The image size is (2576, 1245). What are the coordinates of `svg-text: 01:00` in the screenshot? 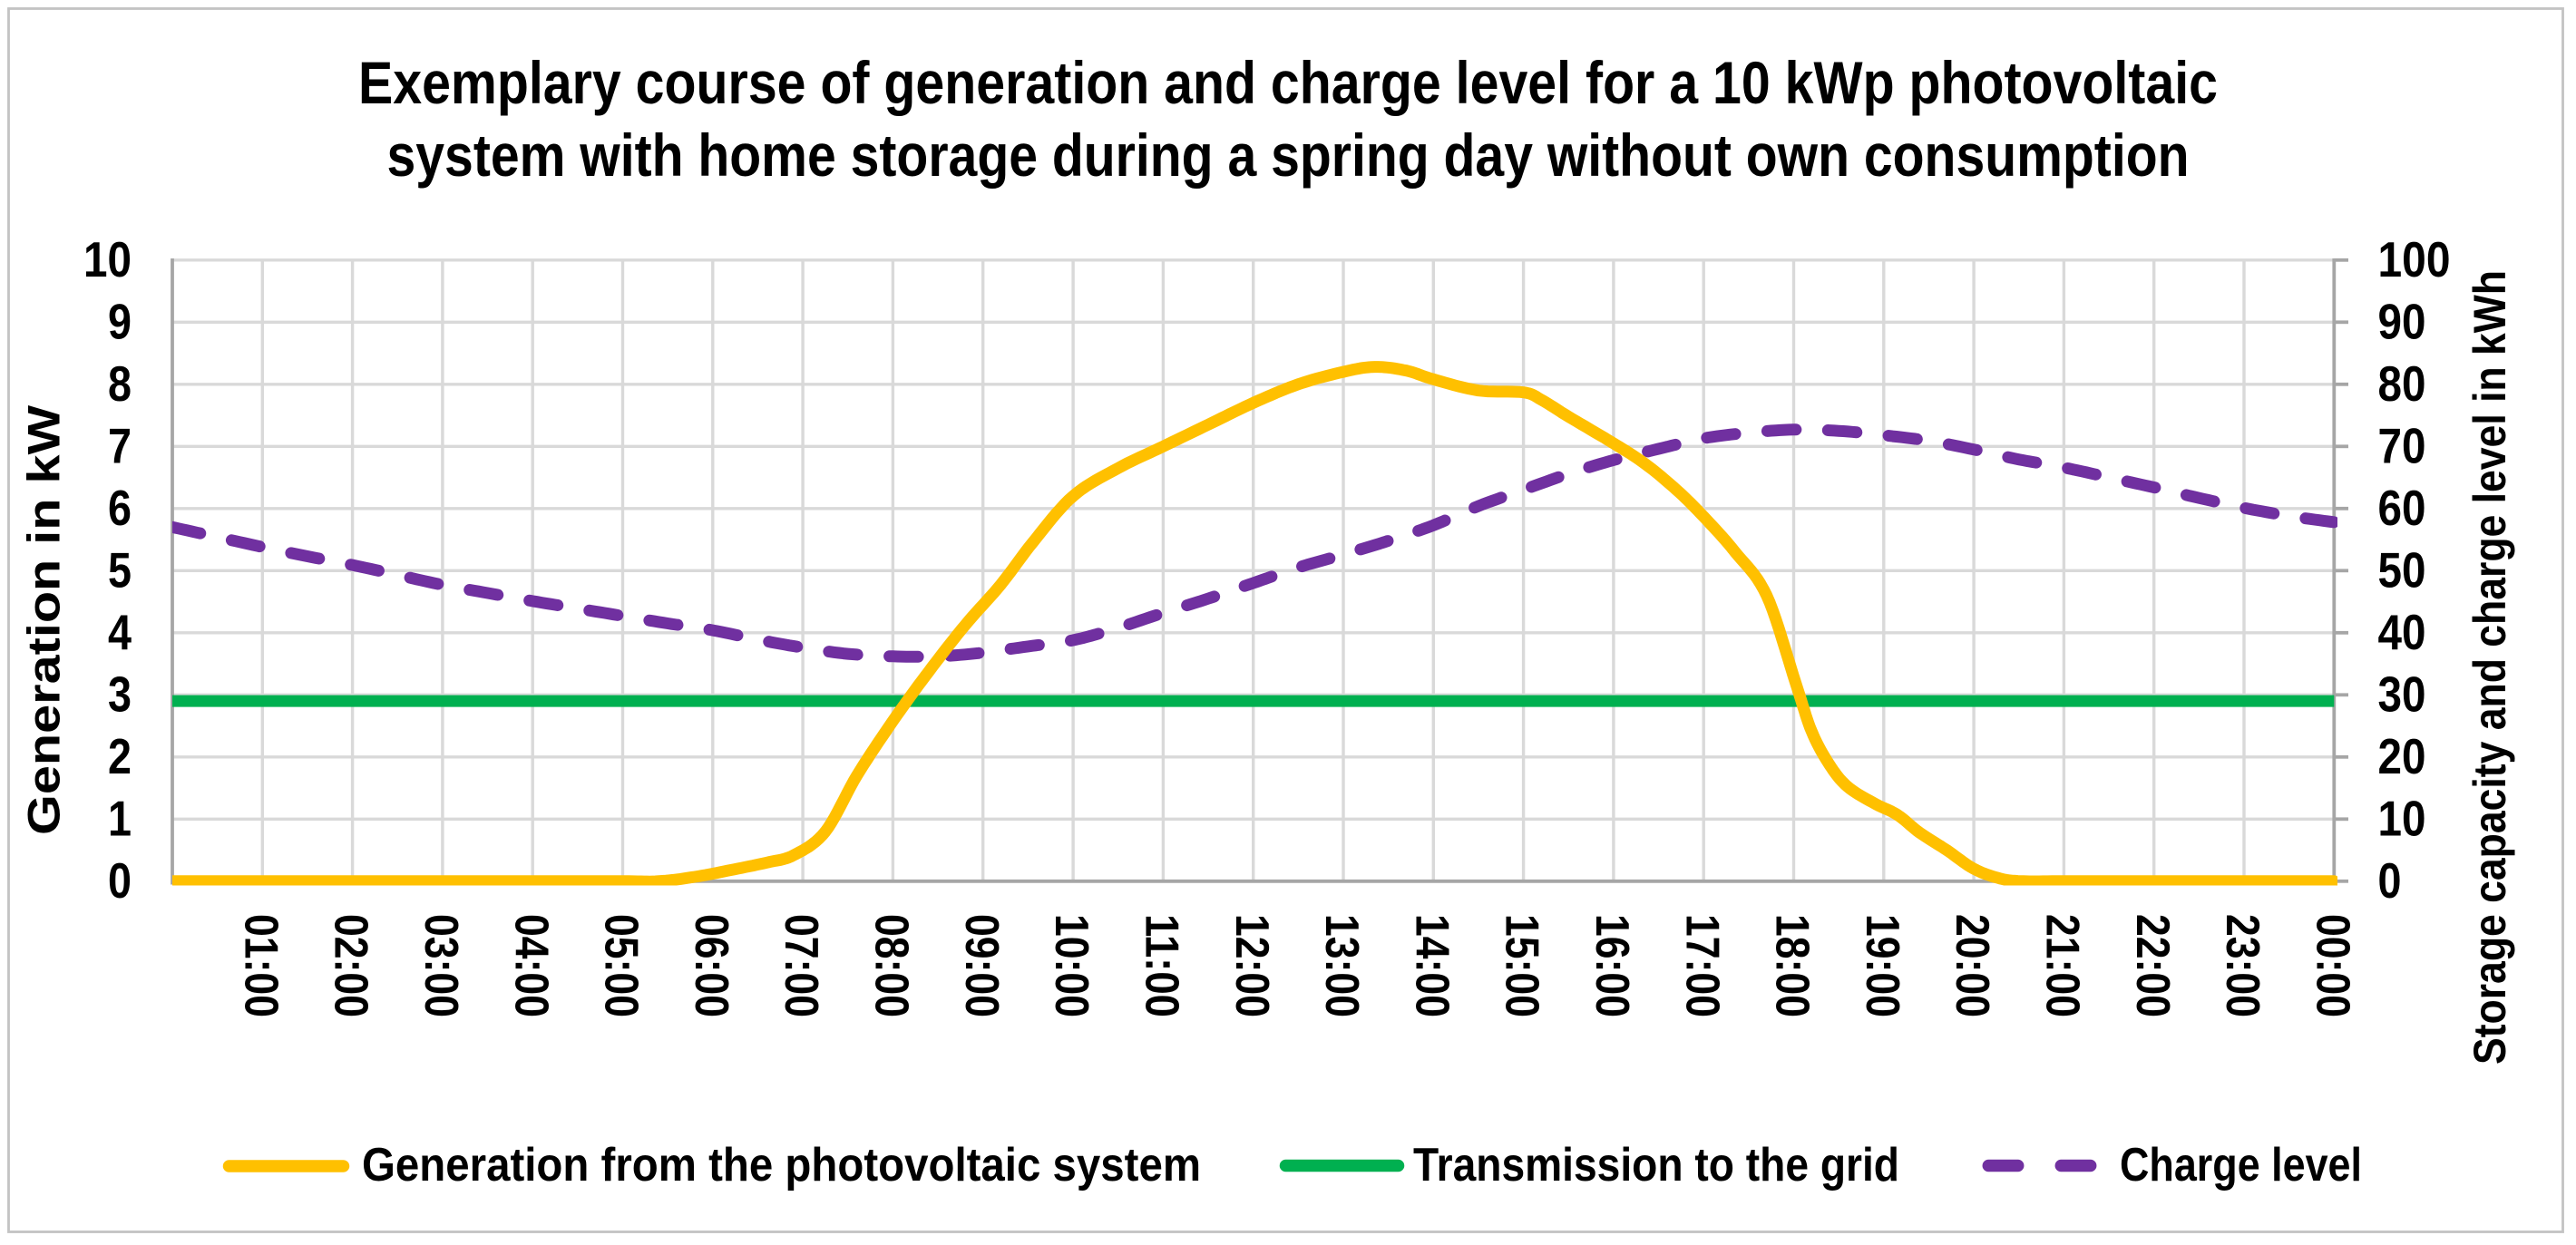 It's located at (260, 966).